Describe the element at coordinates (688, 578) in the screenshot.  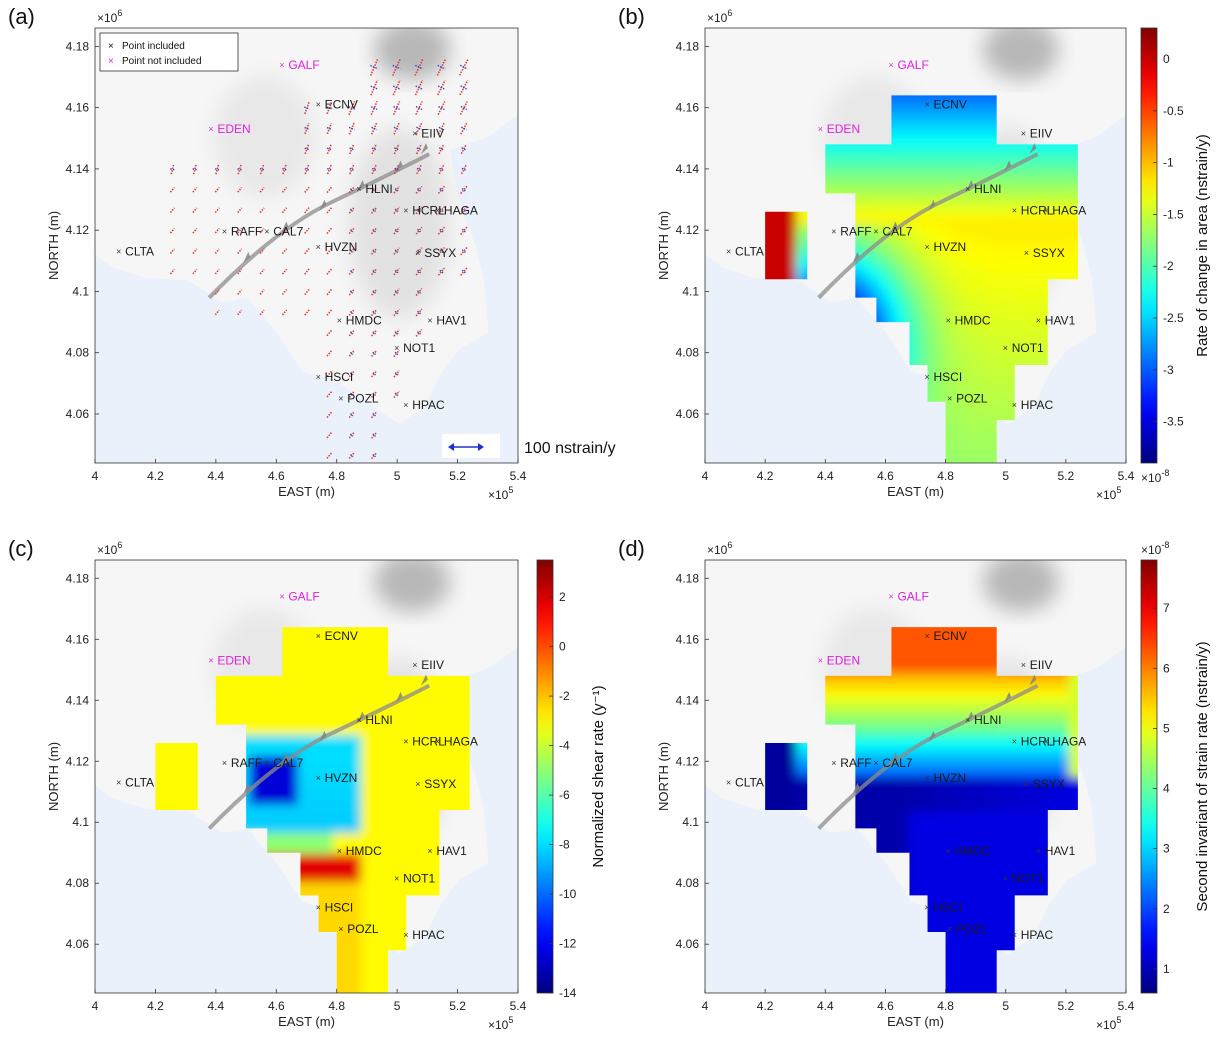
I see `y-tick-label: 4.18` at that location.